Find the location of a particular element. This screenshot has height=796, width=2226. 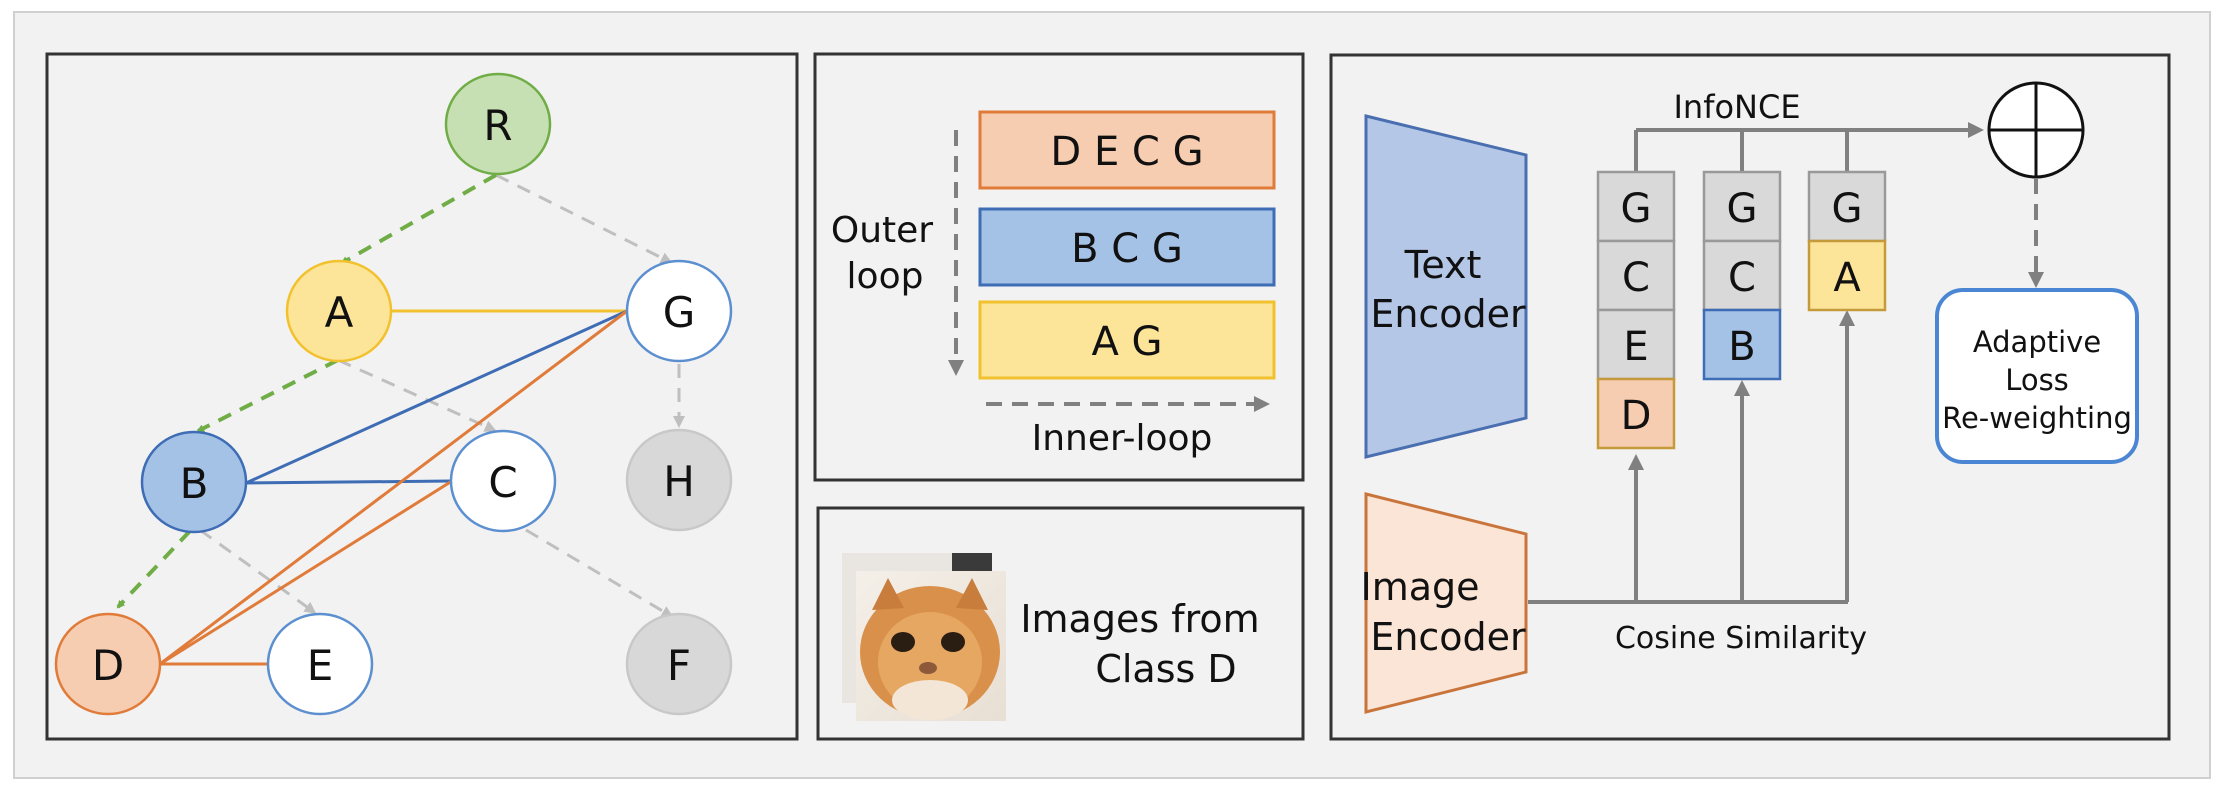

image-encoder: Image Encoder is located at coordinates (1444, 603).